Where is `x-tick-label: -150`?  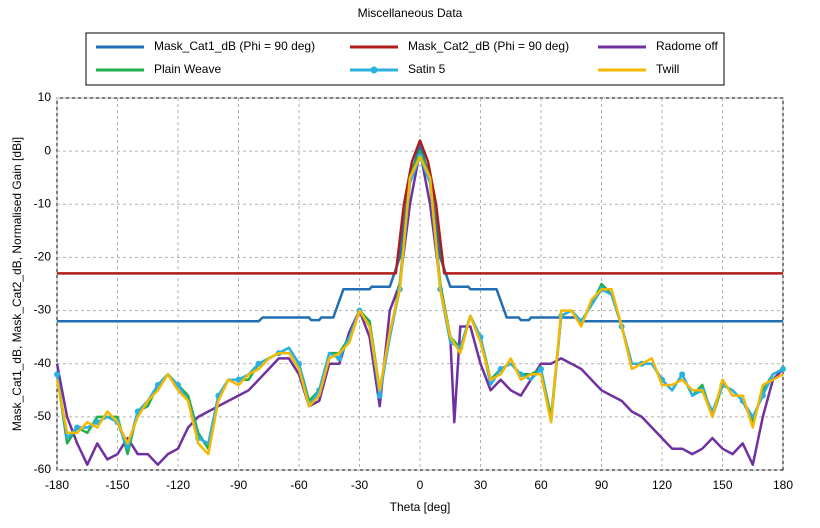
x-tick-label: -150 is located at coordinates (117, 485).